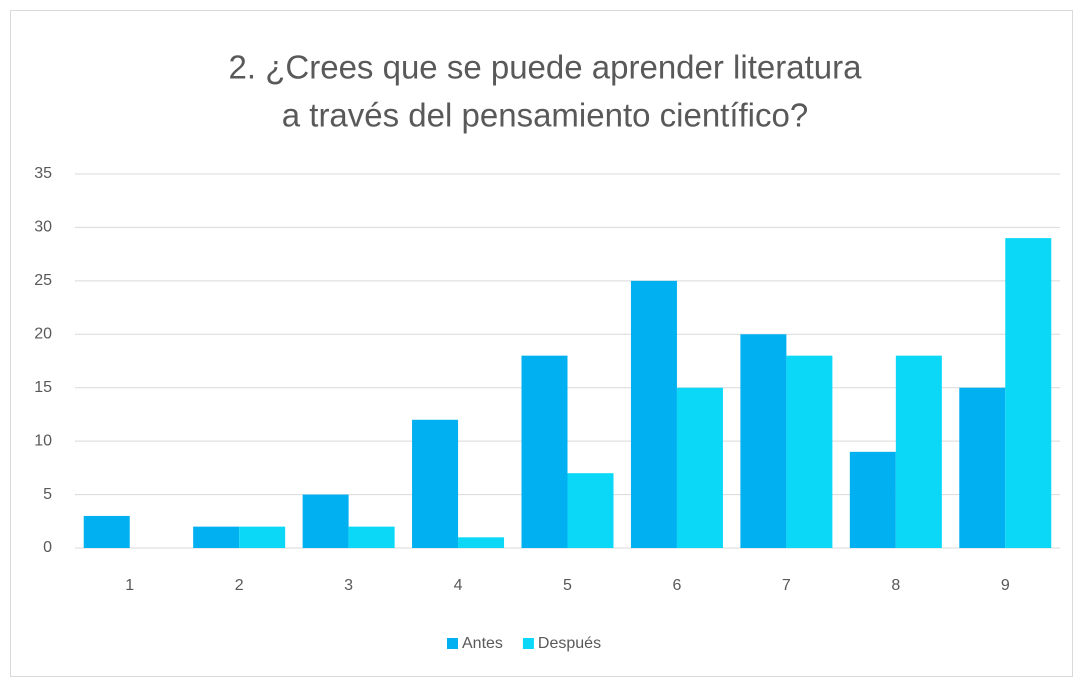 This screenshot has width=1081, height=678. I want to click on x-tick-label: 2, so click(239, 585).